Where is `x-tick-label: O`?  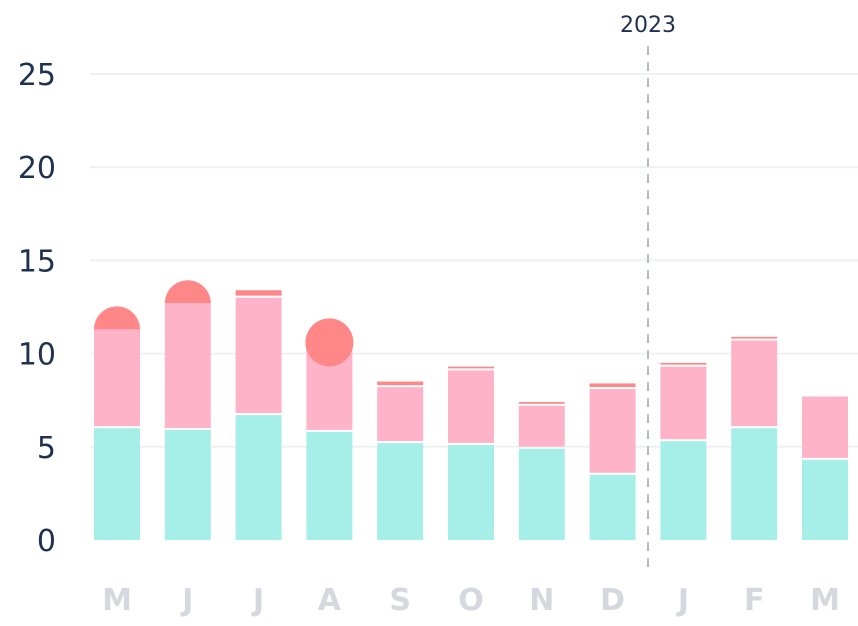 x-tick-label: O is located at coordinates (471, 600).